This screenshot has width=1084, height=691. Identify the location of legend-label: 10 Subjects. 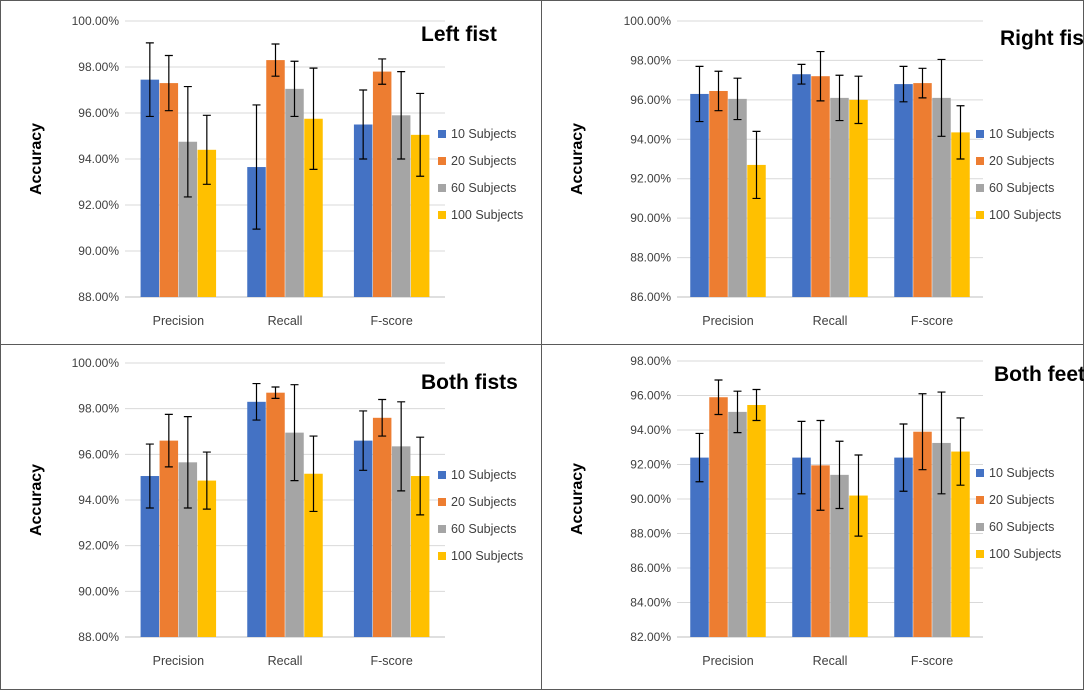
(483, 475).